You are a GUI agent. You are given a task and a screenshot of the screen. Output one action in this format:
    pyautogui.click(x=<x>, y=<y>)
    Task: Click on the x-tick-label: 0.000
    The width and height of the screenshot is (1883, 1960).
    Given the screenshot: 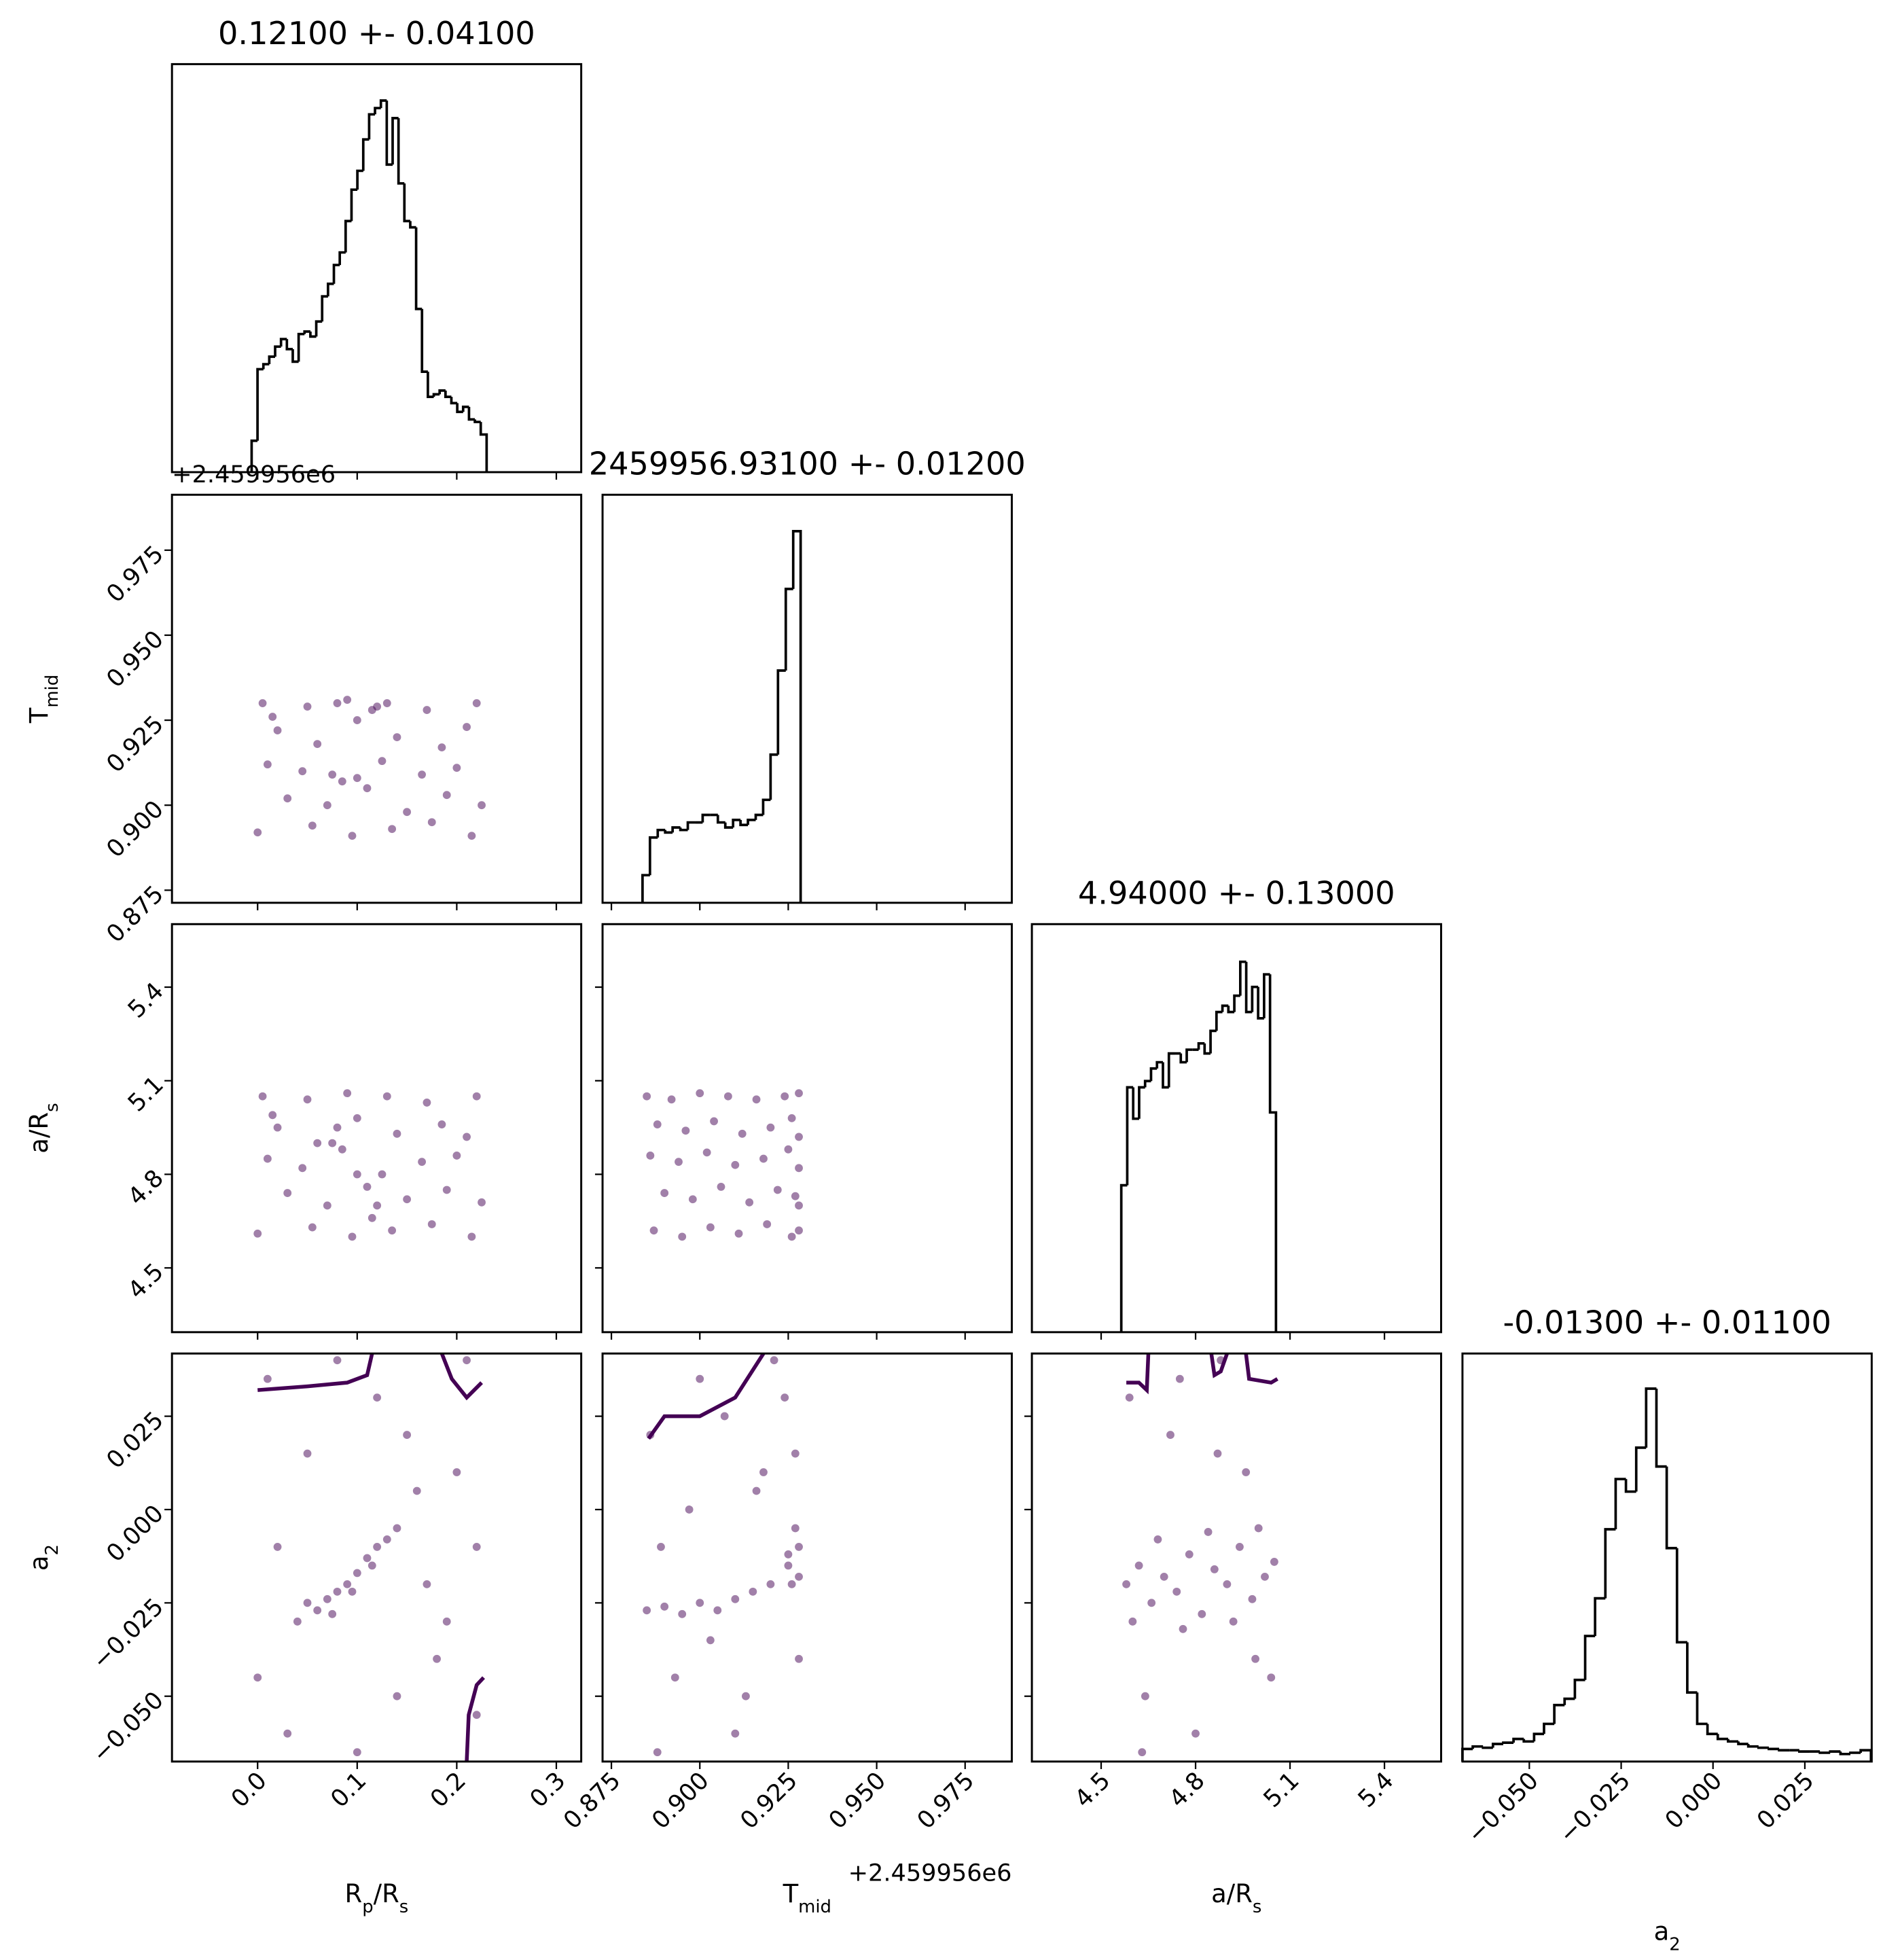 What is the action you would take?
    pyautogui.click(x=1693, y=1800)
    